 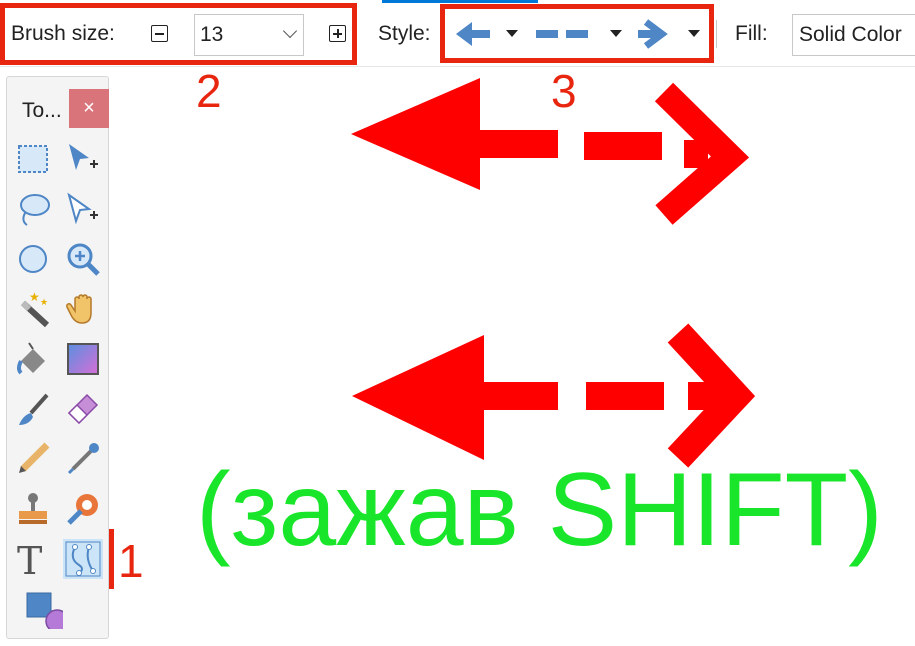 I want to click on eyedropper-icon, so click(x=83, y=459).